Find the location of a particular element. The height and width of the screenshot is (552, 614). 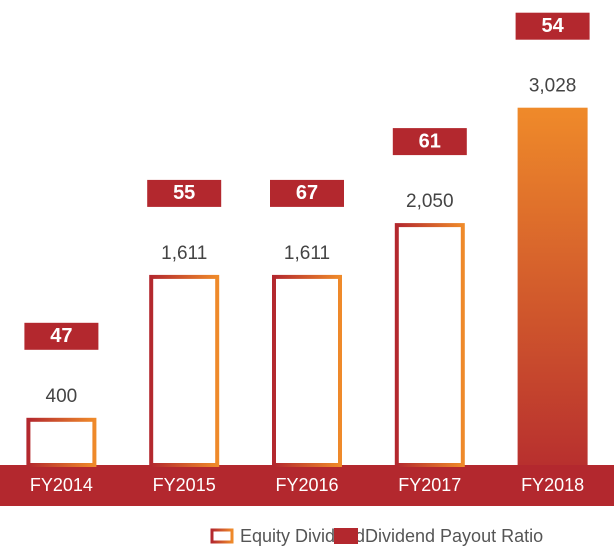

x-tick-label: FY2016 is located at coordinates (306, 485).